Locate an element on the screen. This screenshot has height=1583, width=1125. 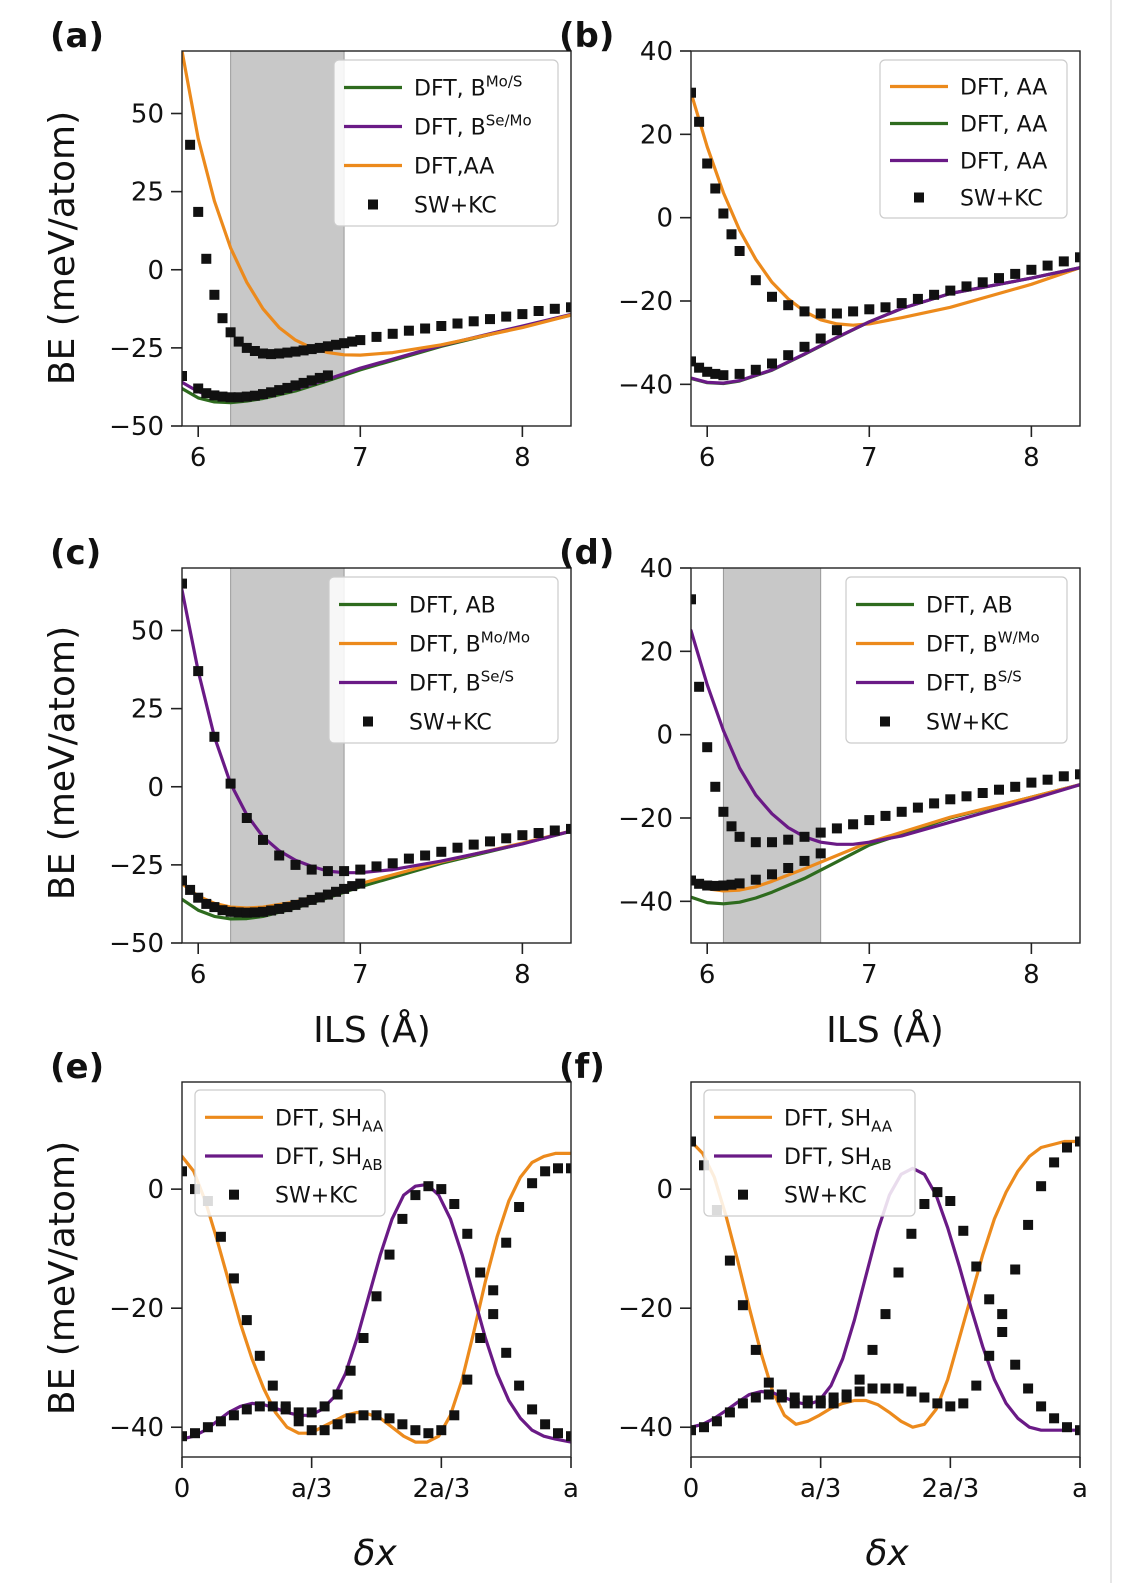
panel-e-legend-subscript-1: AB is located at coordinates (372, 1165).